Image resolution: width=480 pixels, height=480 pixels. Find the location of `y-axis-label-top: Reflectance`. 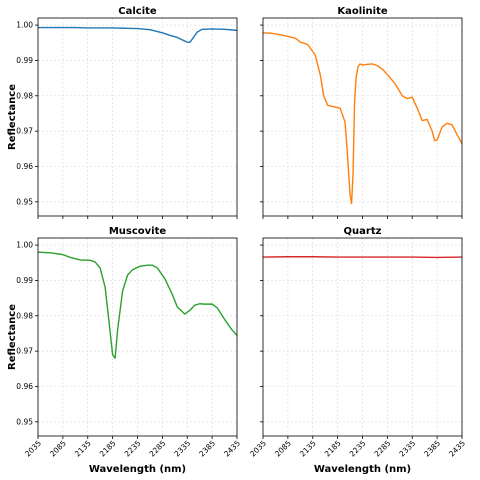

y-axis-label-top: Reflectance is located at coordinates (12, 117).